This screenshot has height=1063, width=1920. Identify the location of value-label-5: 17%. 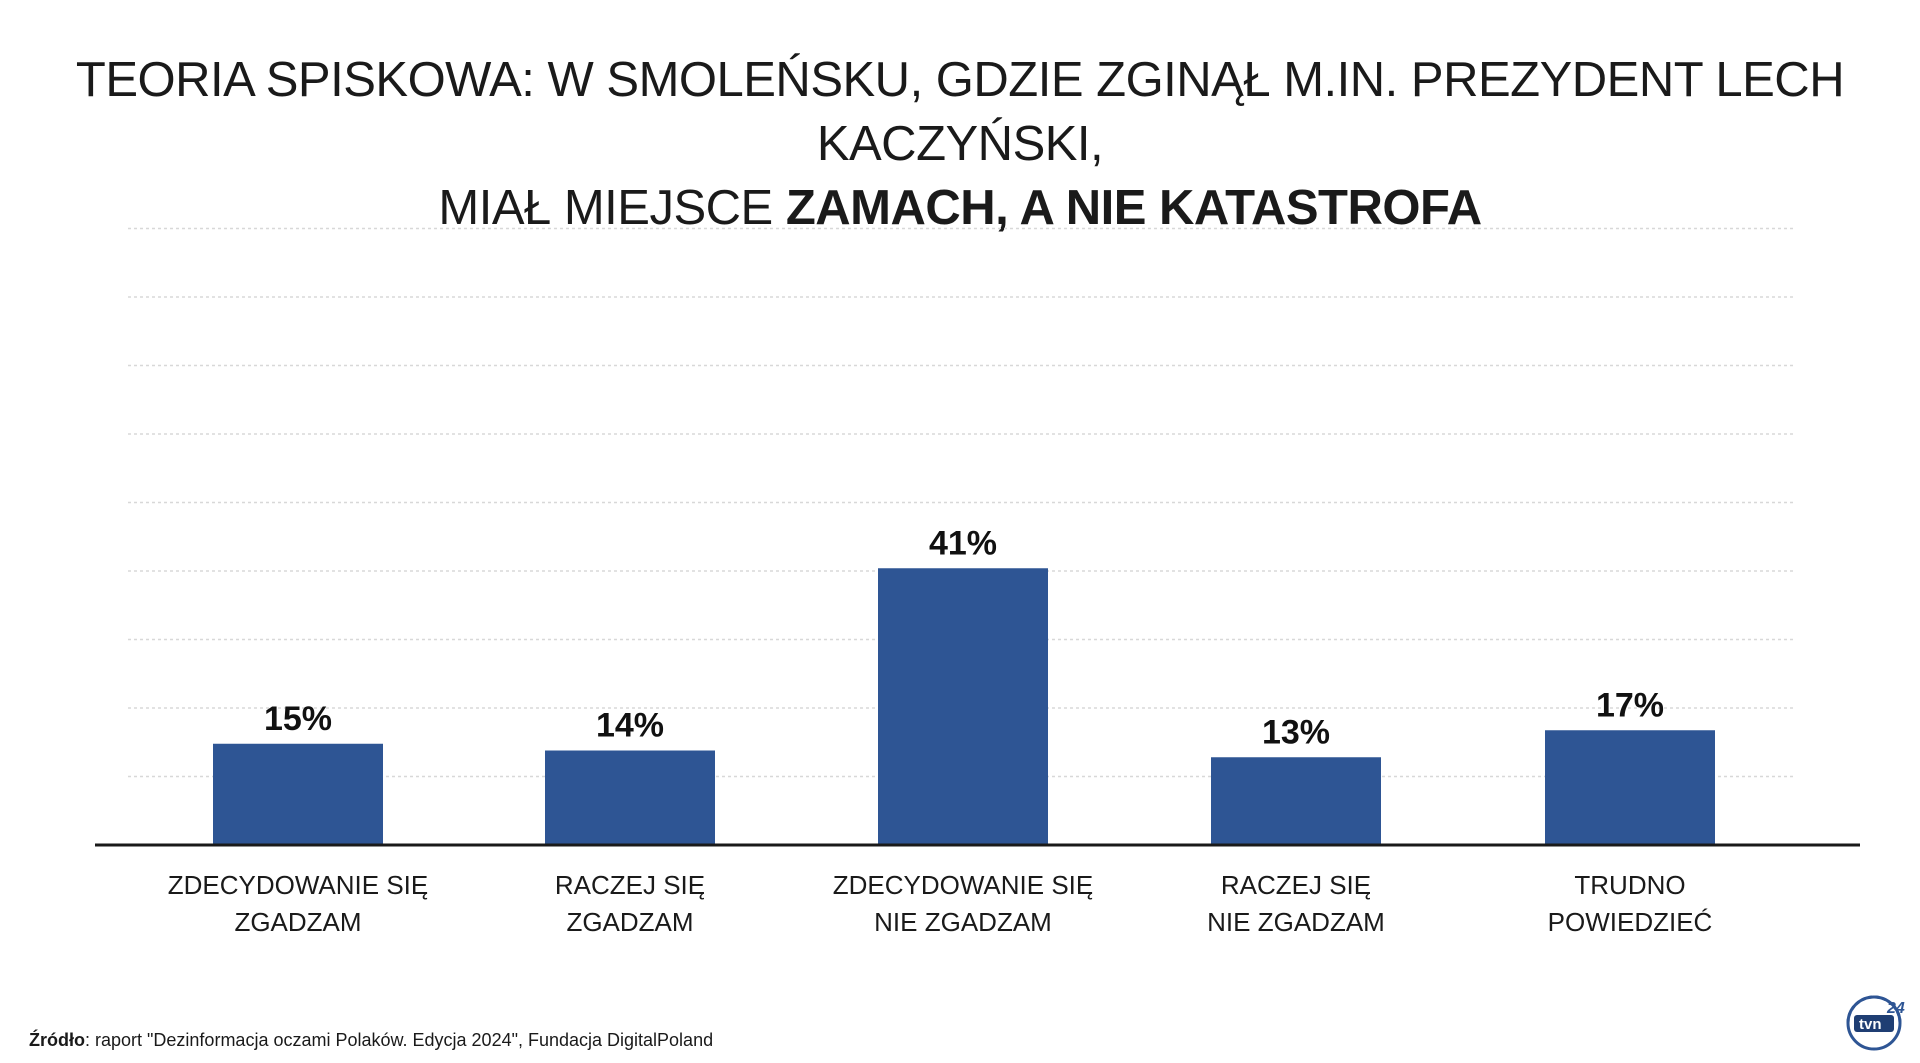
(1630, 705).